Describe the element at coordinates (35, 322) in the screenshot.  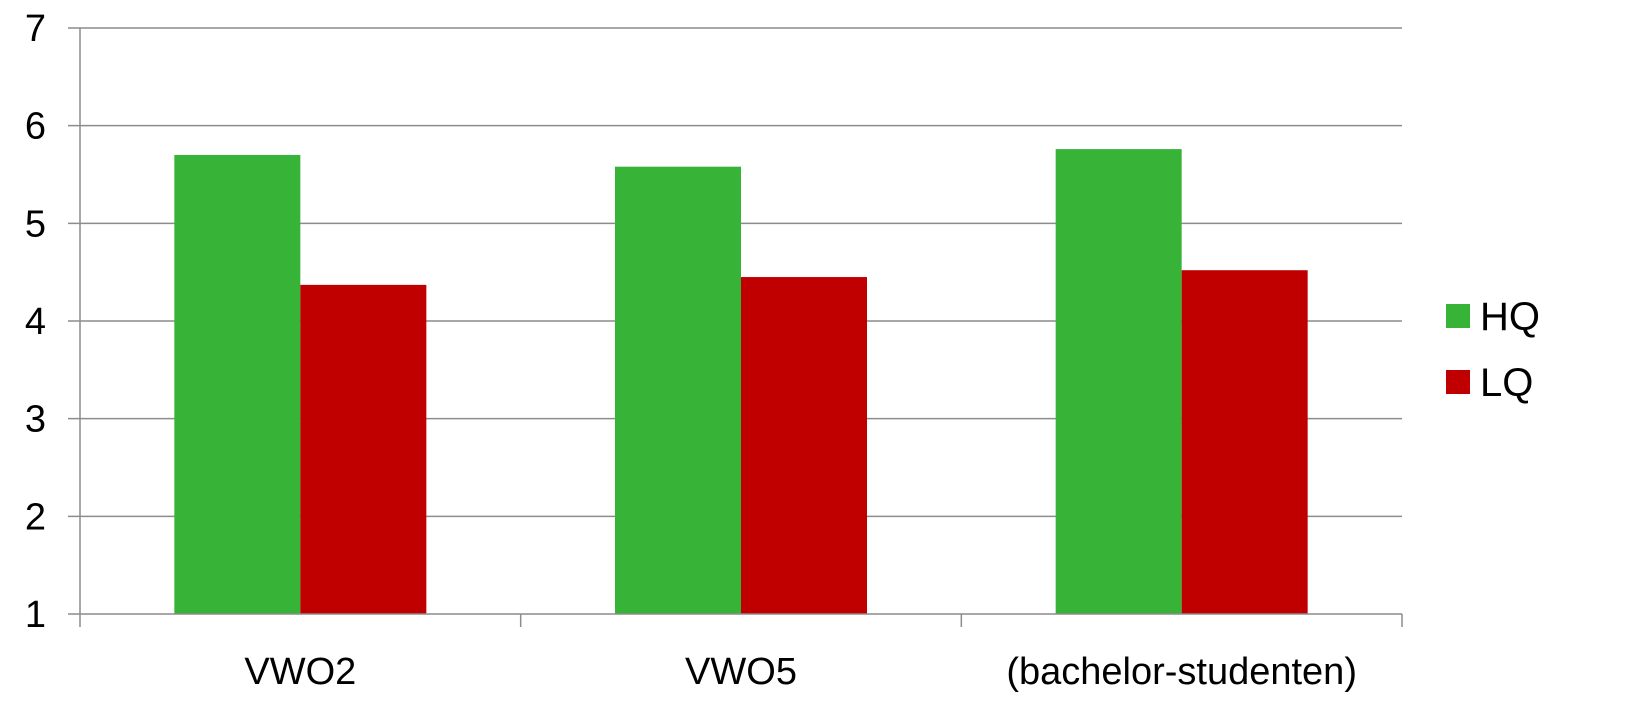
I see `y-tick-label: 4` at that location.